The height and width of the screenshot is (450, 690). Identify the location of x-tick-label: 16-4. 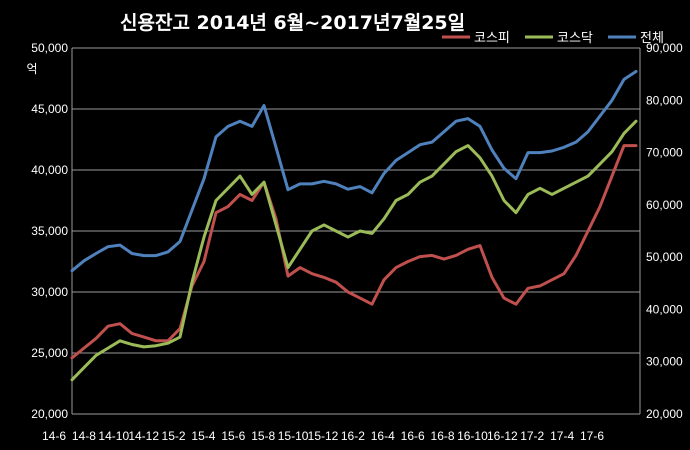
(383, 436).